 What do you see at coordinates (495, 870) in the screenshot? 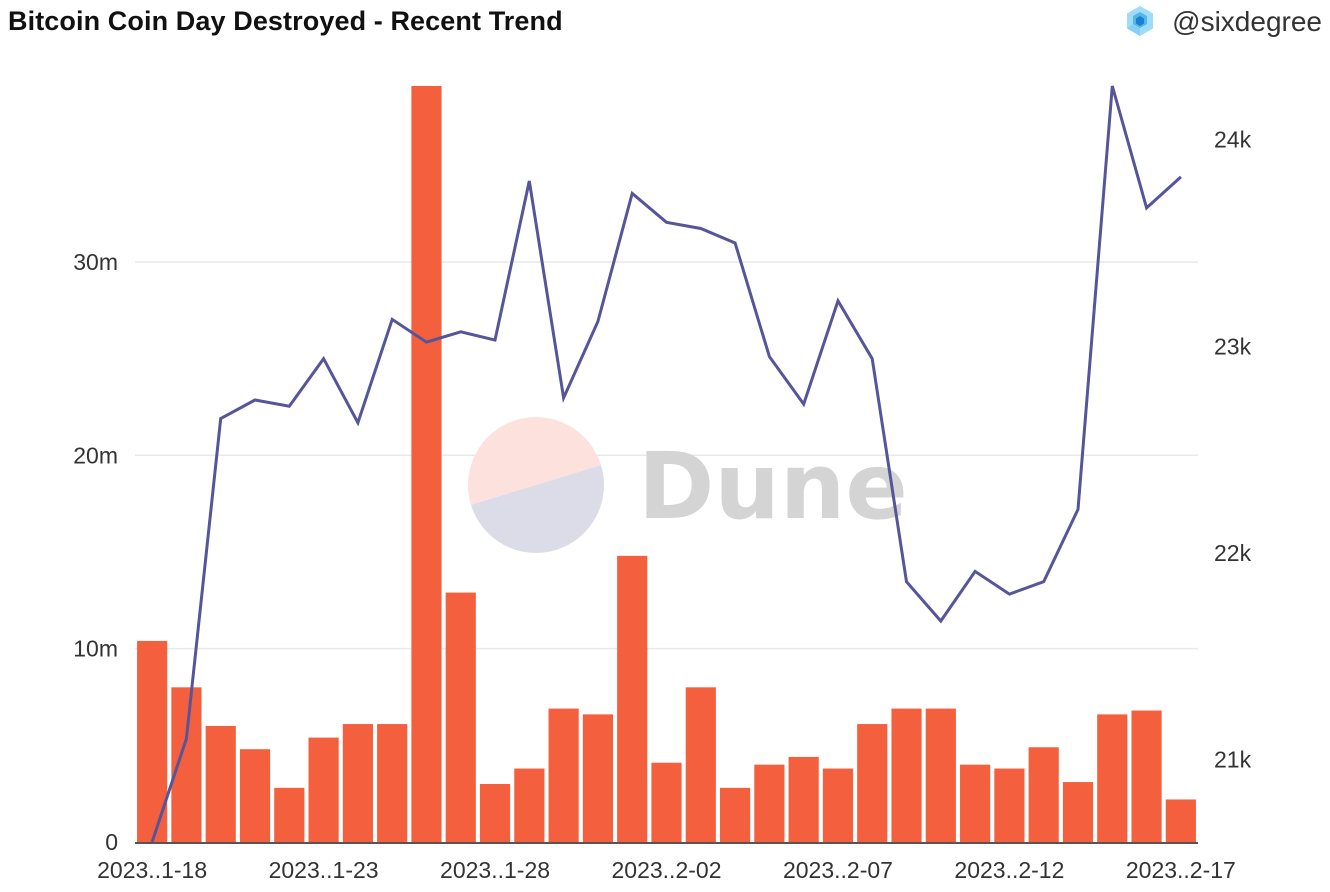
I see `x-tick-label: 2023..1-28` at bounding box center [495, 870].